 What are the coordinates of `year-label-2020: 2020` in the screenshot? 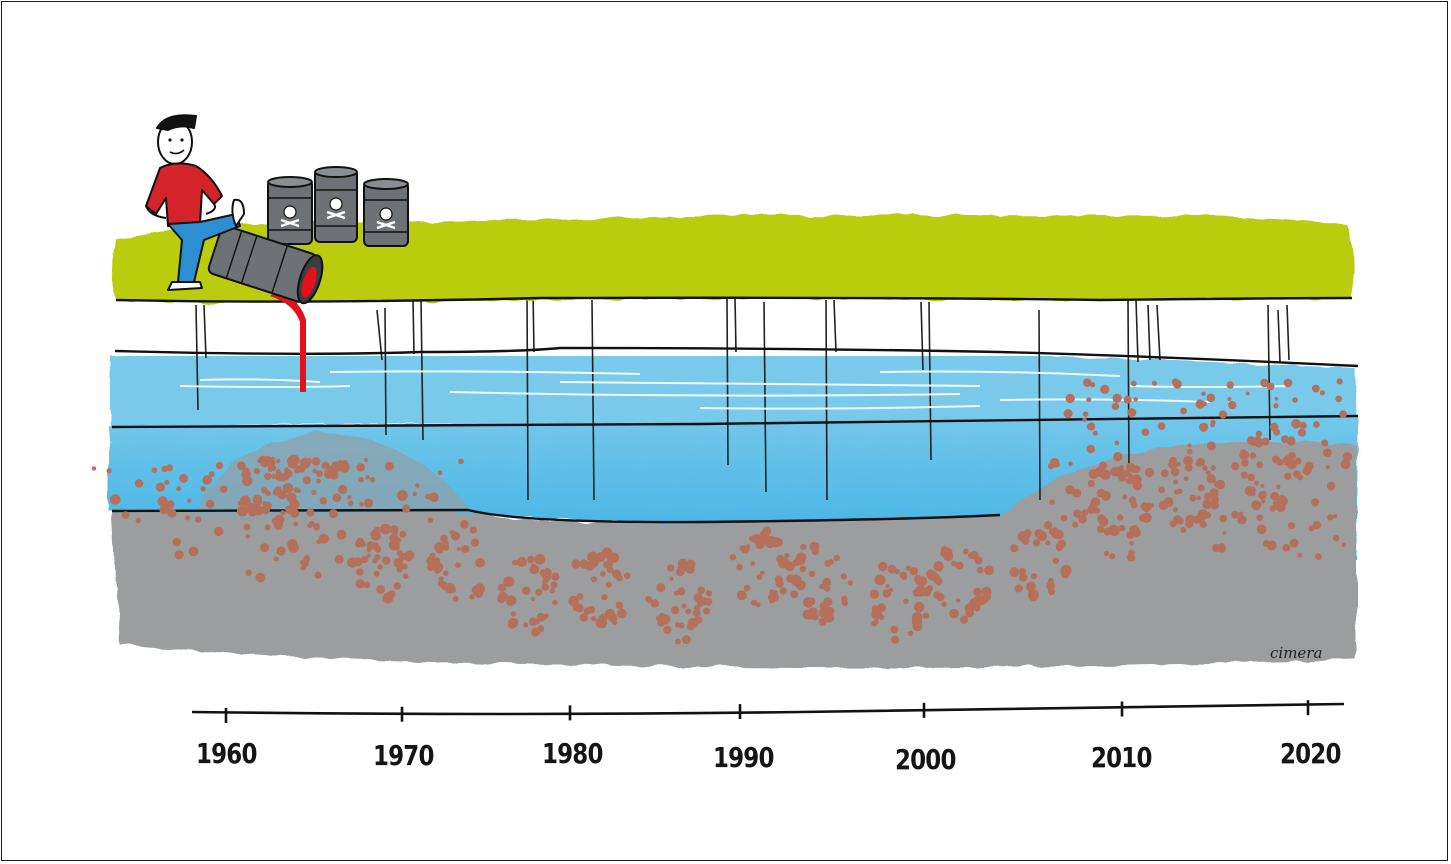 It's located at (1310, 753).